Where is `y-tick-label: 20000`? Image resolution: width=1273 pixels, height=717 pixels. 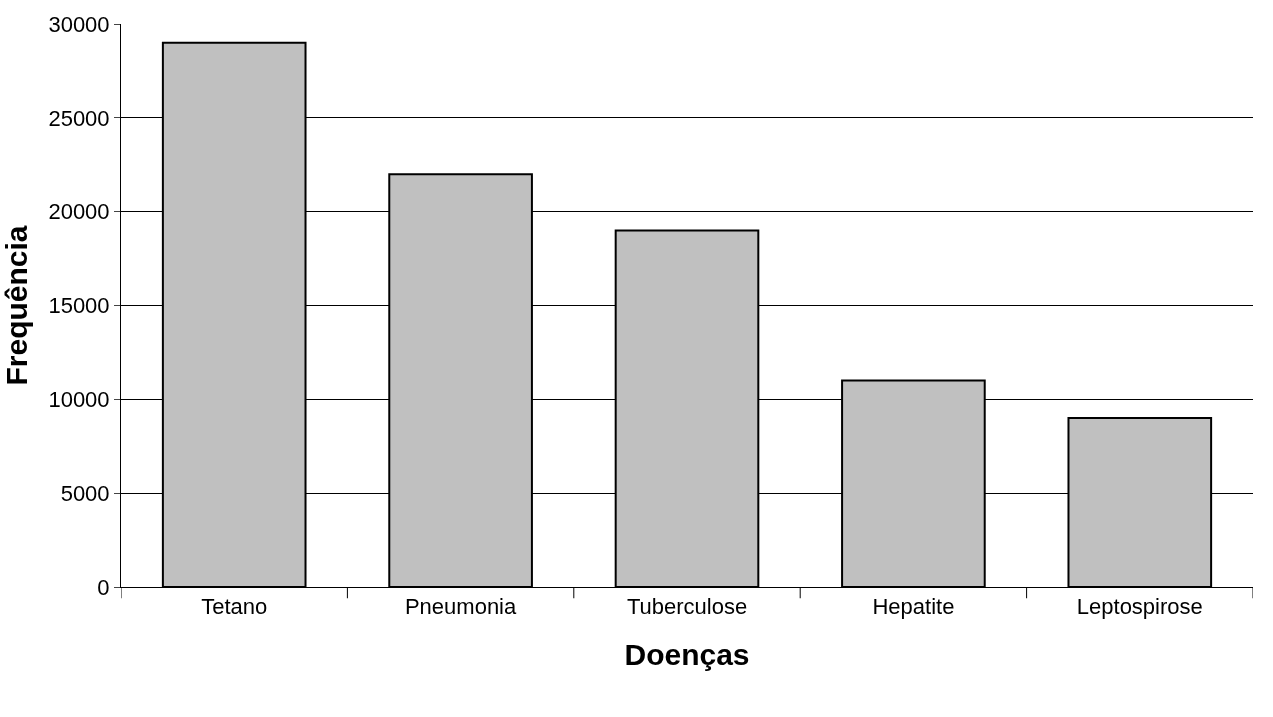
y-tick-label: 20000 is located at coordinates (79, 212).